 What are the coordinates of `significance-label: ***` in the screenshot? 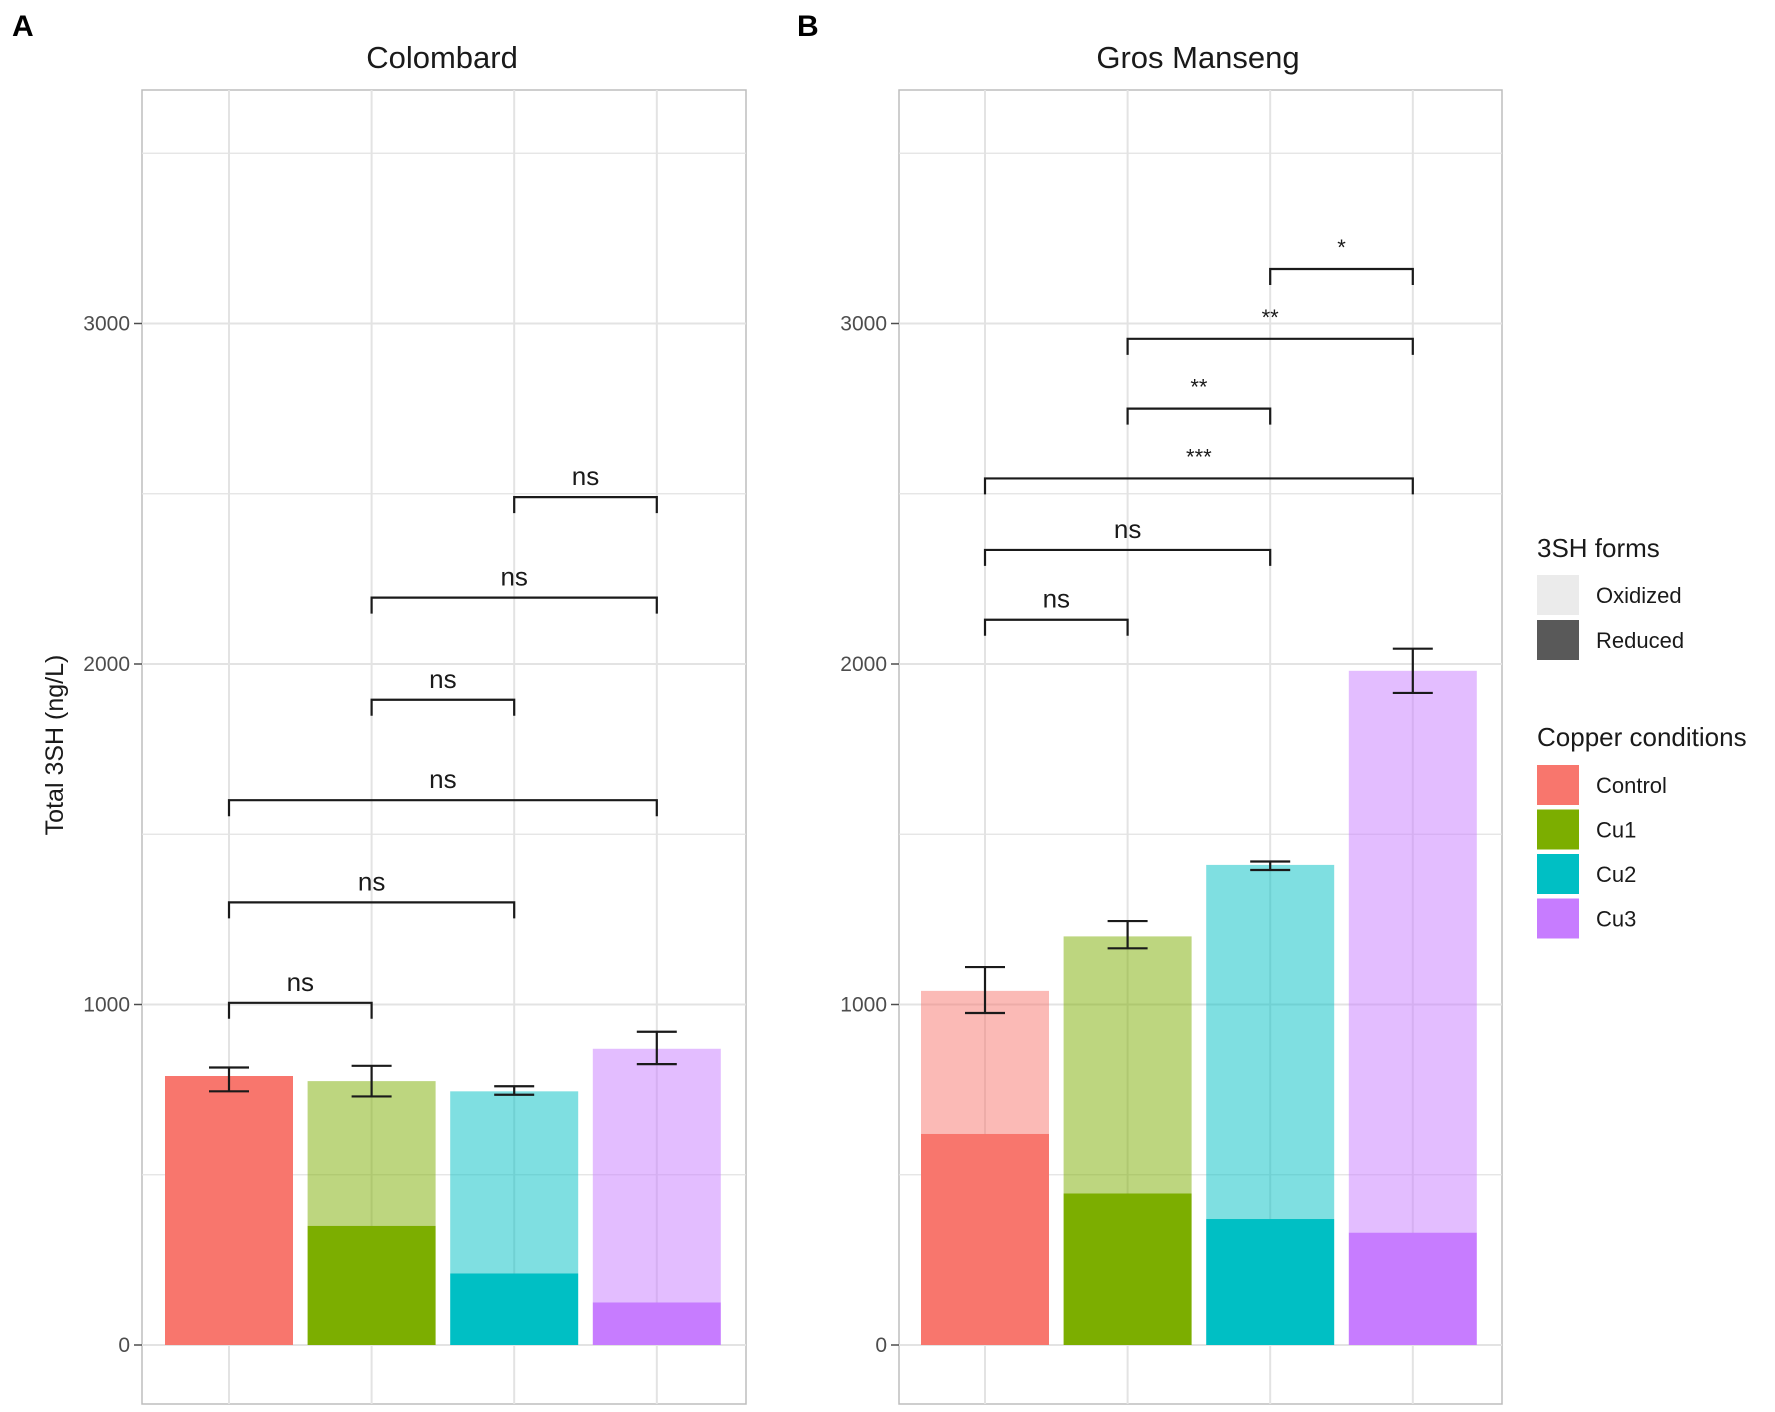 It's located at (1199, 456).